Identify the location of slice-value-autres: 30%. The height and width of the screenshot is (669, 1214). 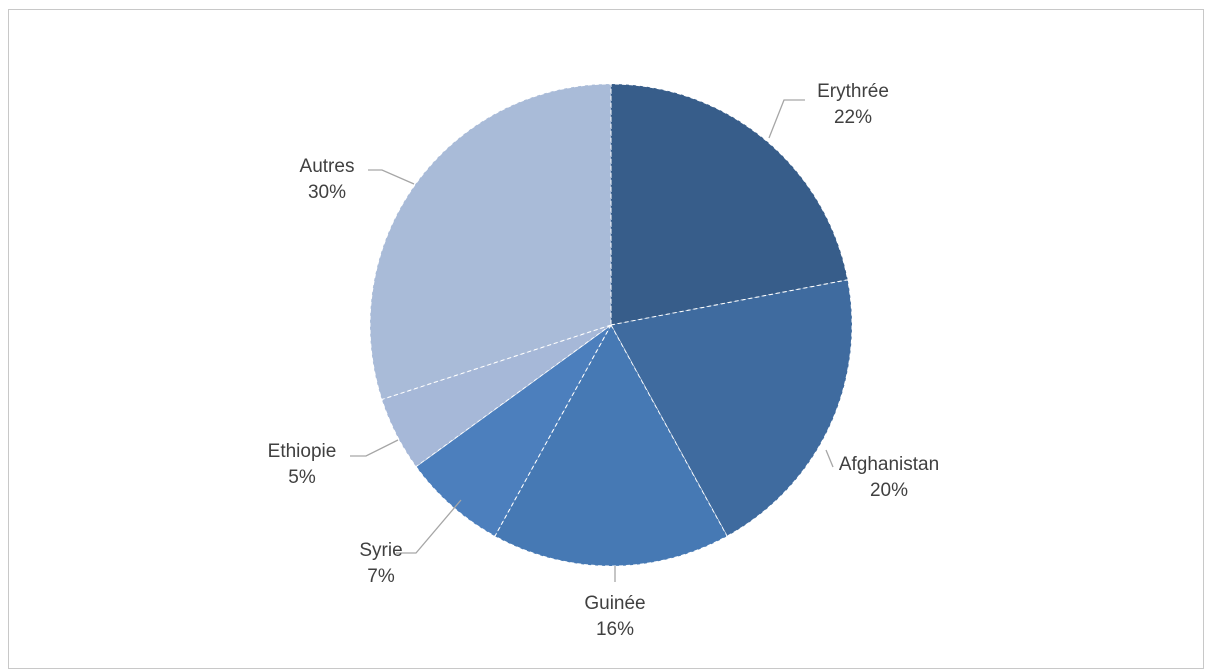
(327, 192).